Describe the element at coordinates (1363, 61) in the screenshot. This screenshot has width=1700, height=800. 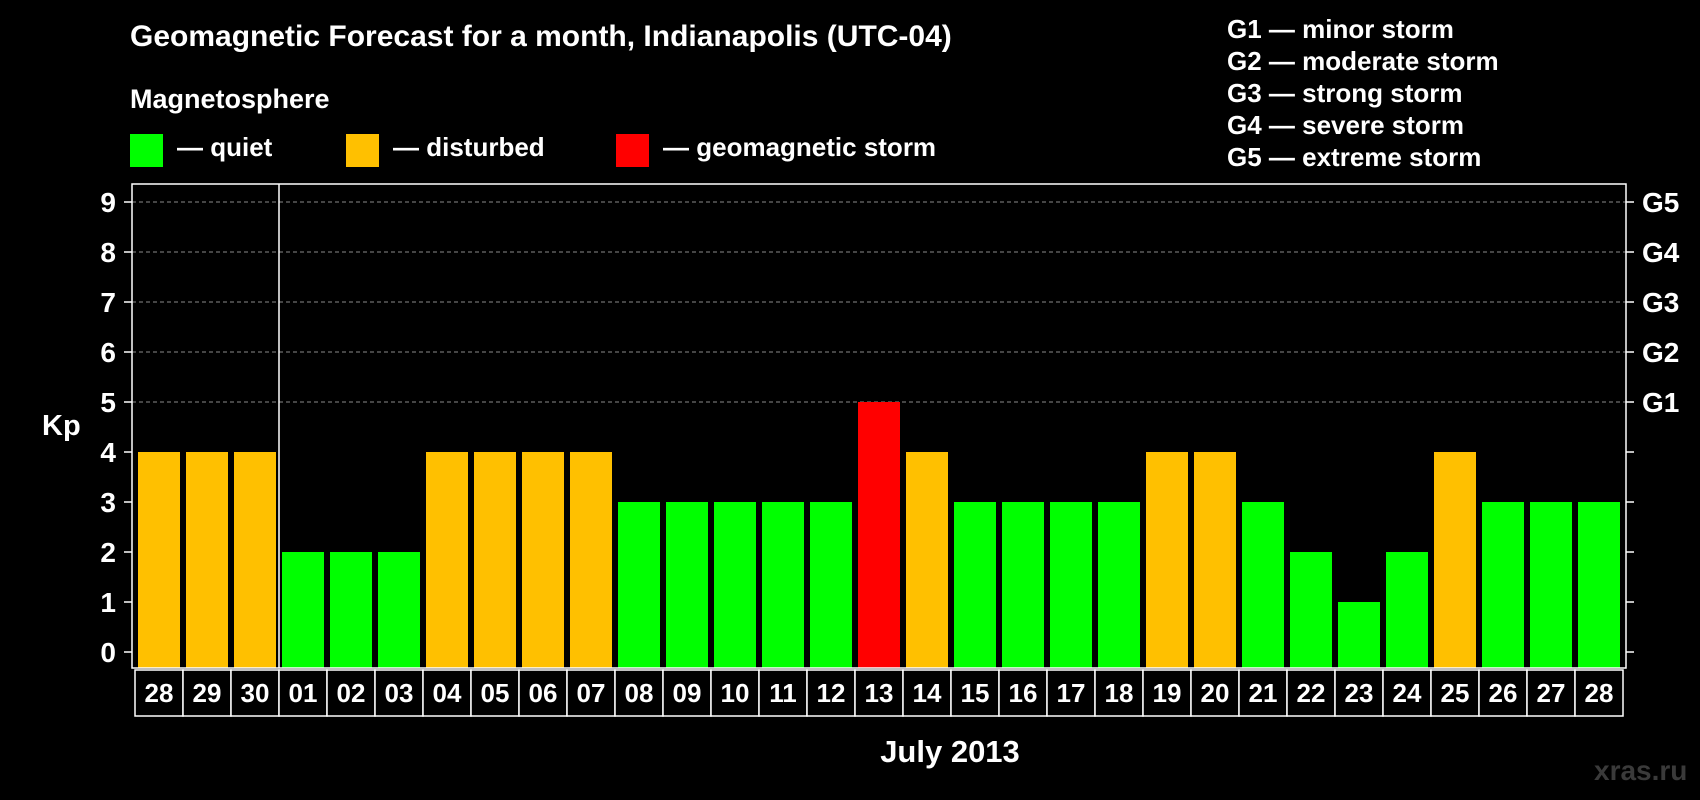
I see `g-scale-g2: G2 — moderate storm` at that location.